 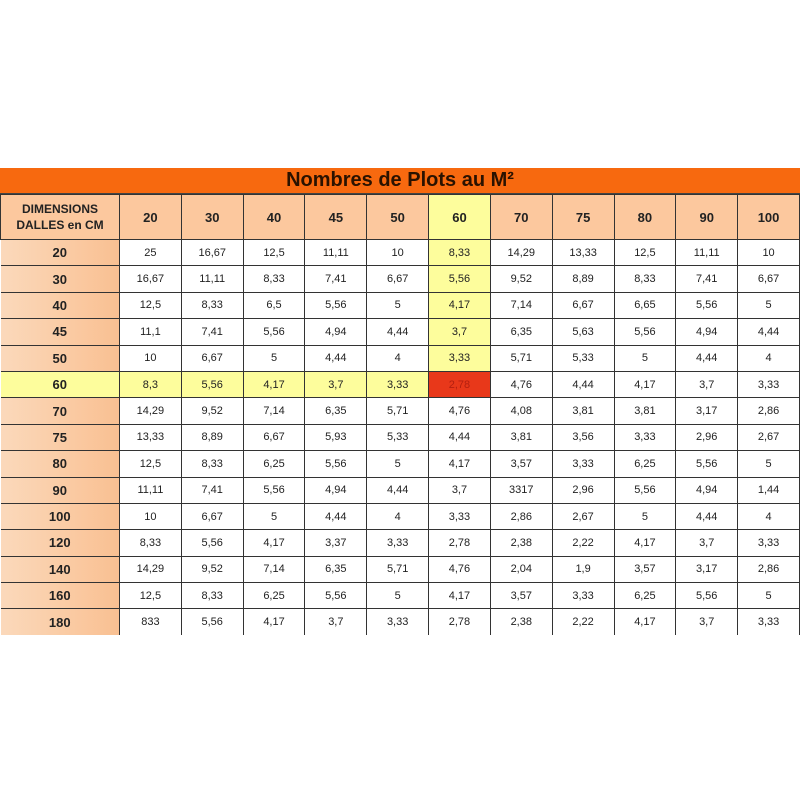 What do you see at coordinates (60, 252) in the screenshot?
I see `row-header-20: 20` at bounding box center [60, 252].